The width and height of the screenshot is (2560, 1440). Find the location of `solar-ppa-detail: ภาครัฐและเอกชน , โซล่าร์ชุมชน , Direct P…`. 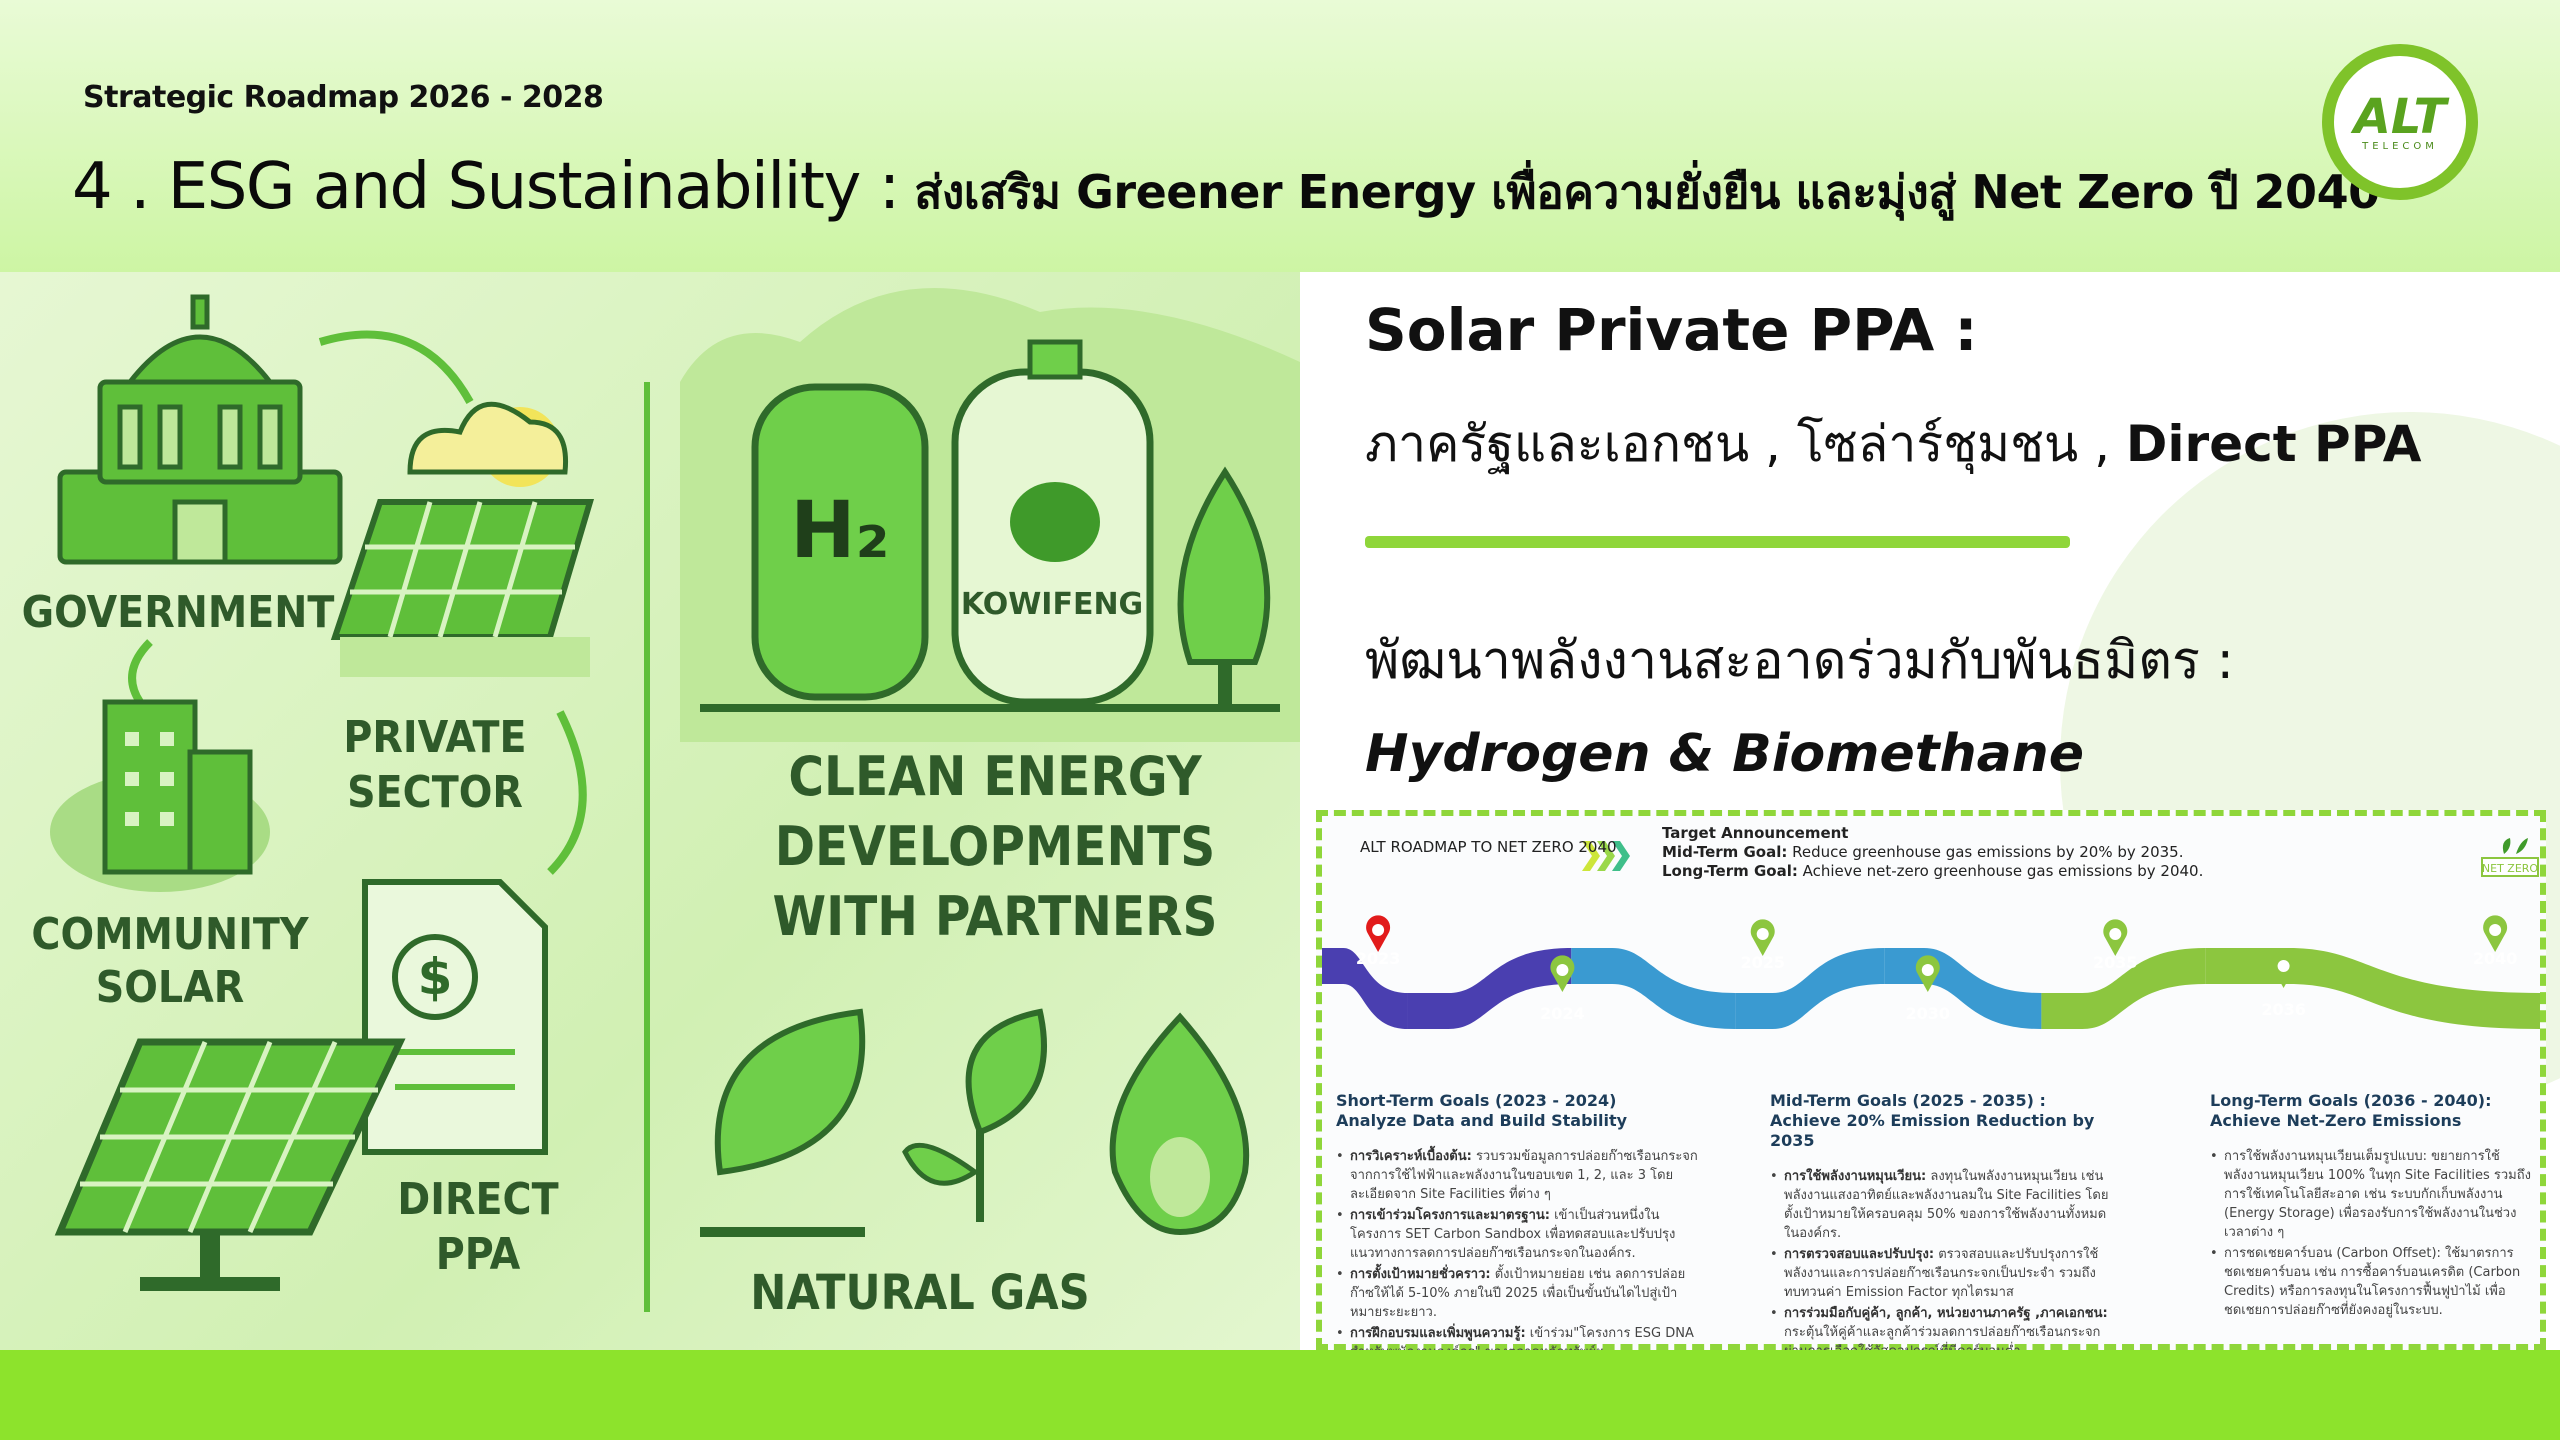

solar-ppa-detail: ภาครัฐและเอกชน , โซล่าร์ชุมชน , Direct P… is located at coordinates (1893, 444).